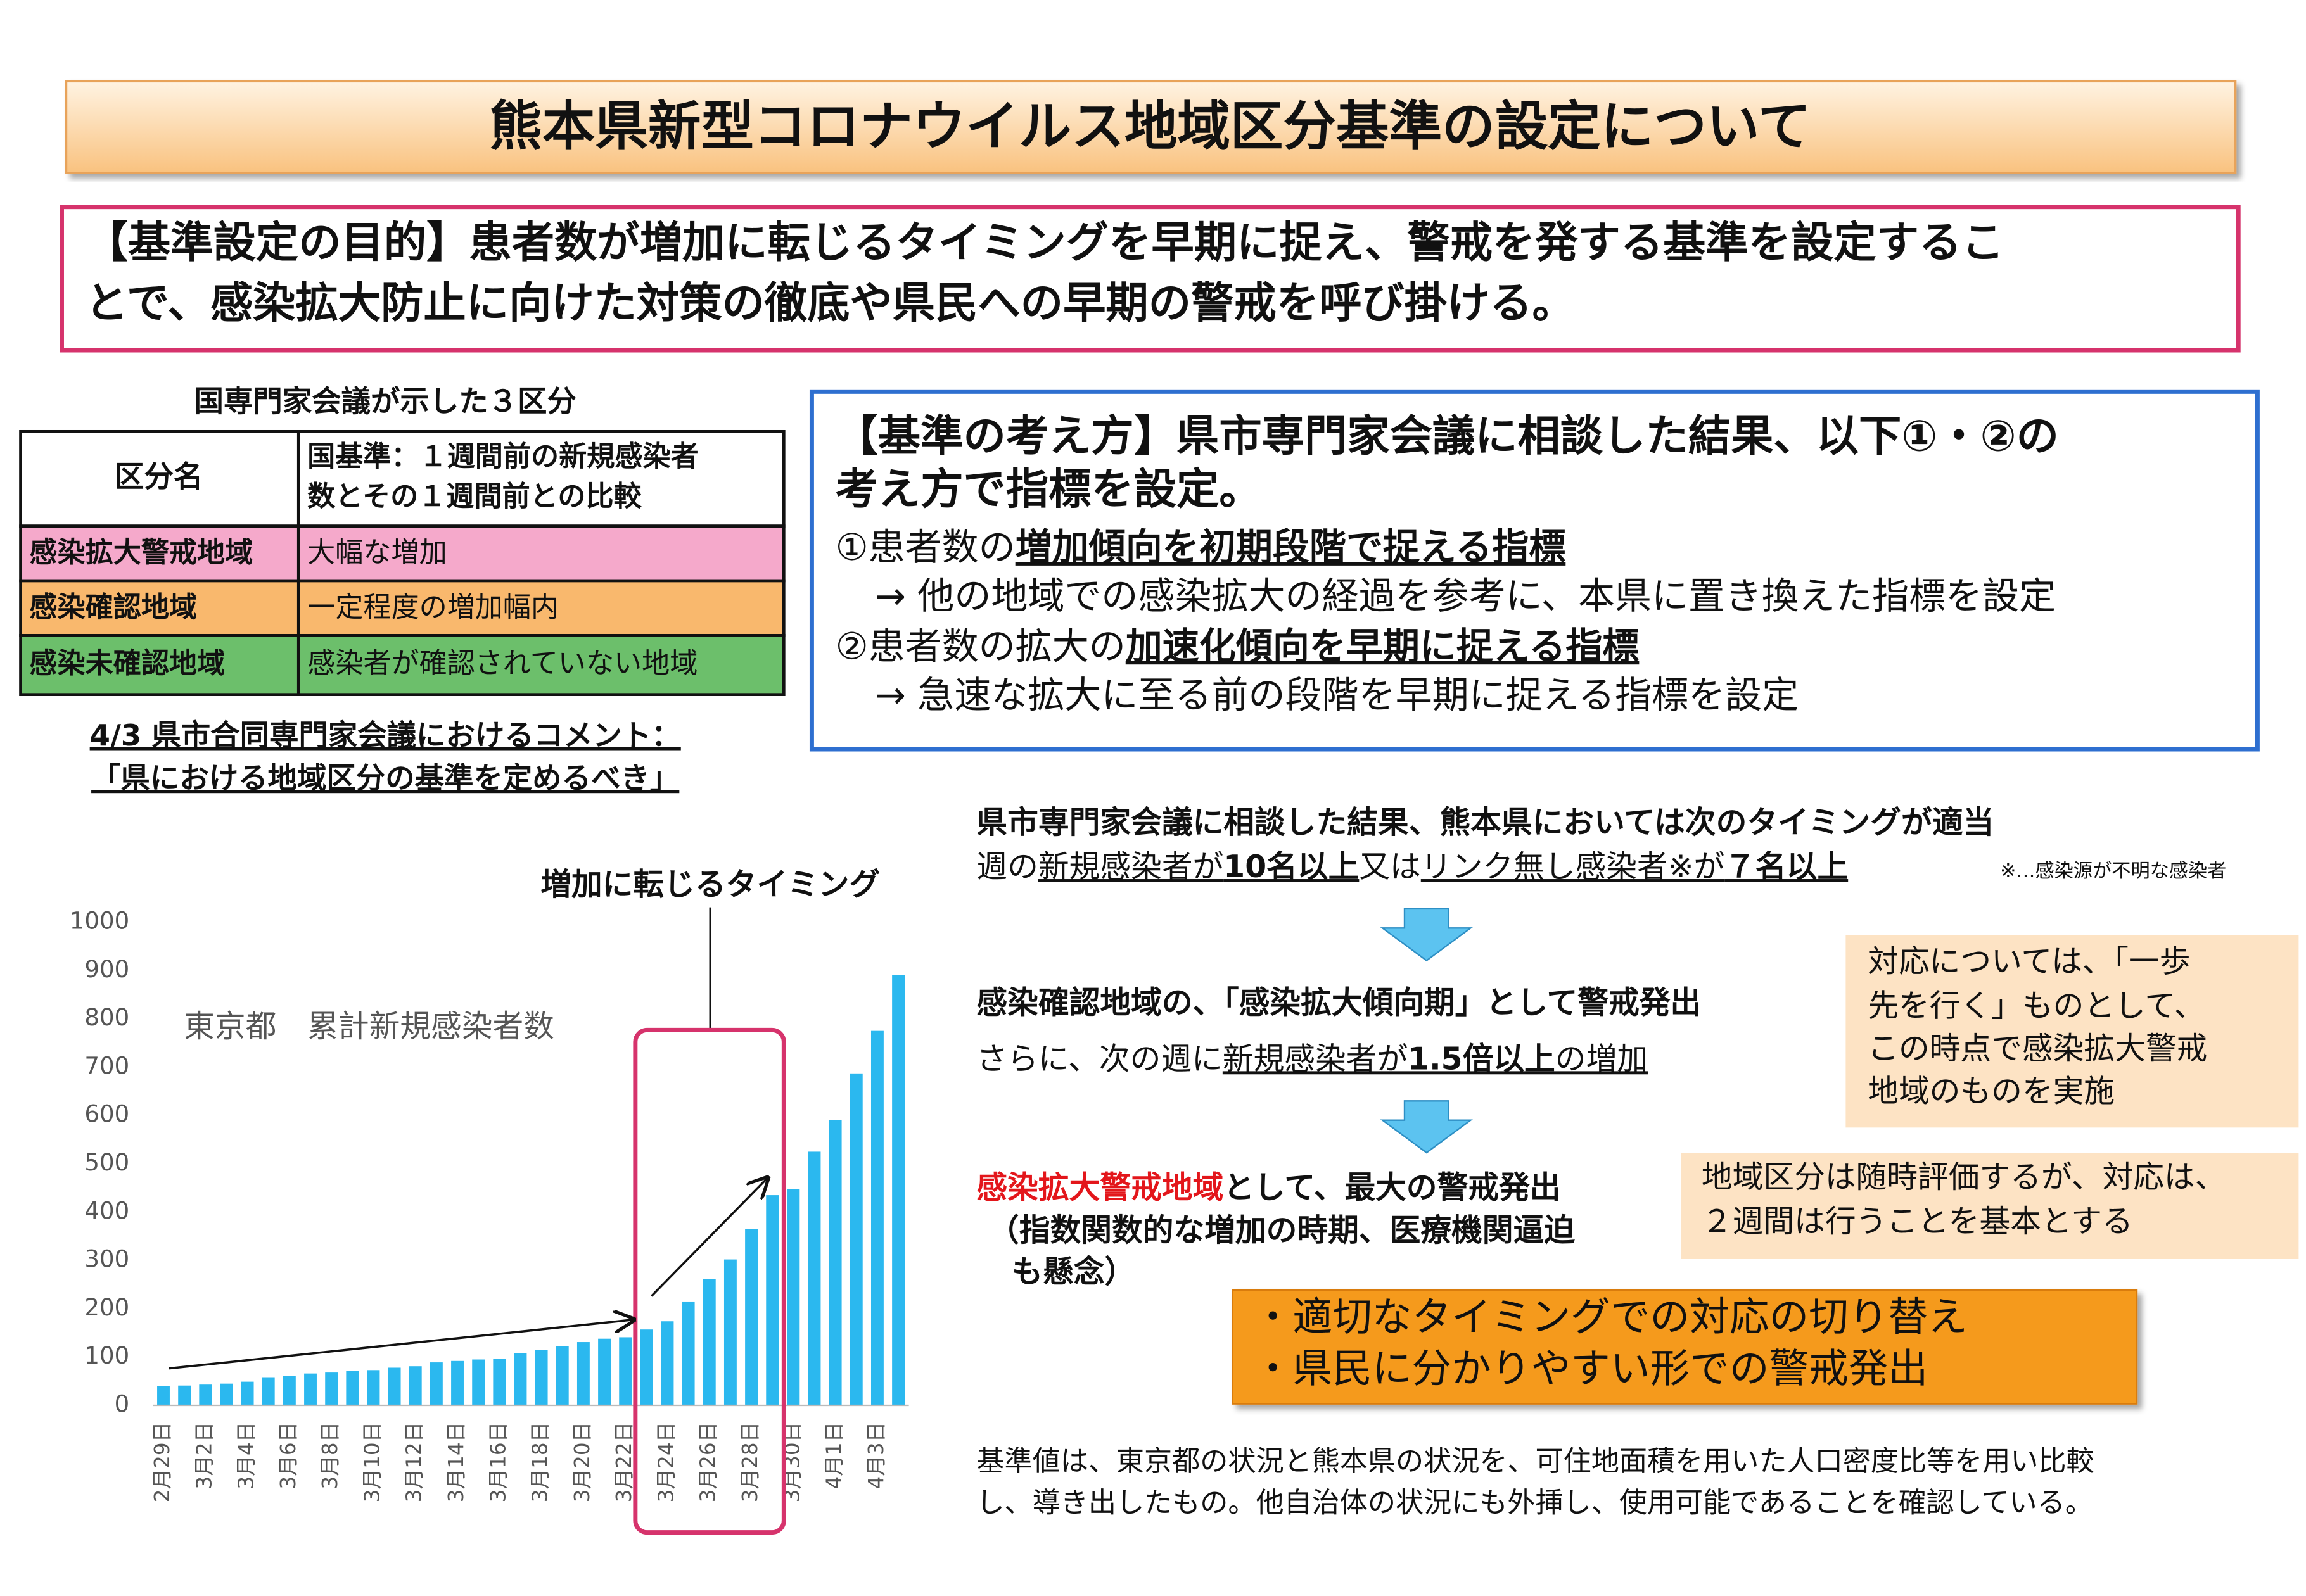  I want to click on table-cell: 一定程度の増加幅内, so click(433, 607).